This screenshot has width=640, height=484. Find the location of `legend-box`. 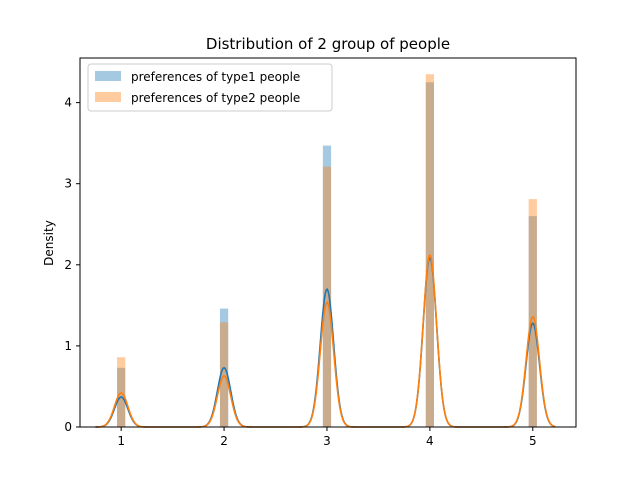

legend-box is located at coordinates (210, 87).